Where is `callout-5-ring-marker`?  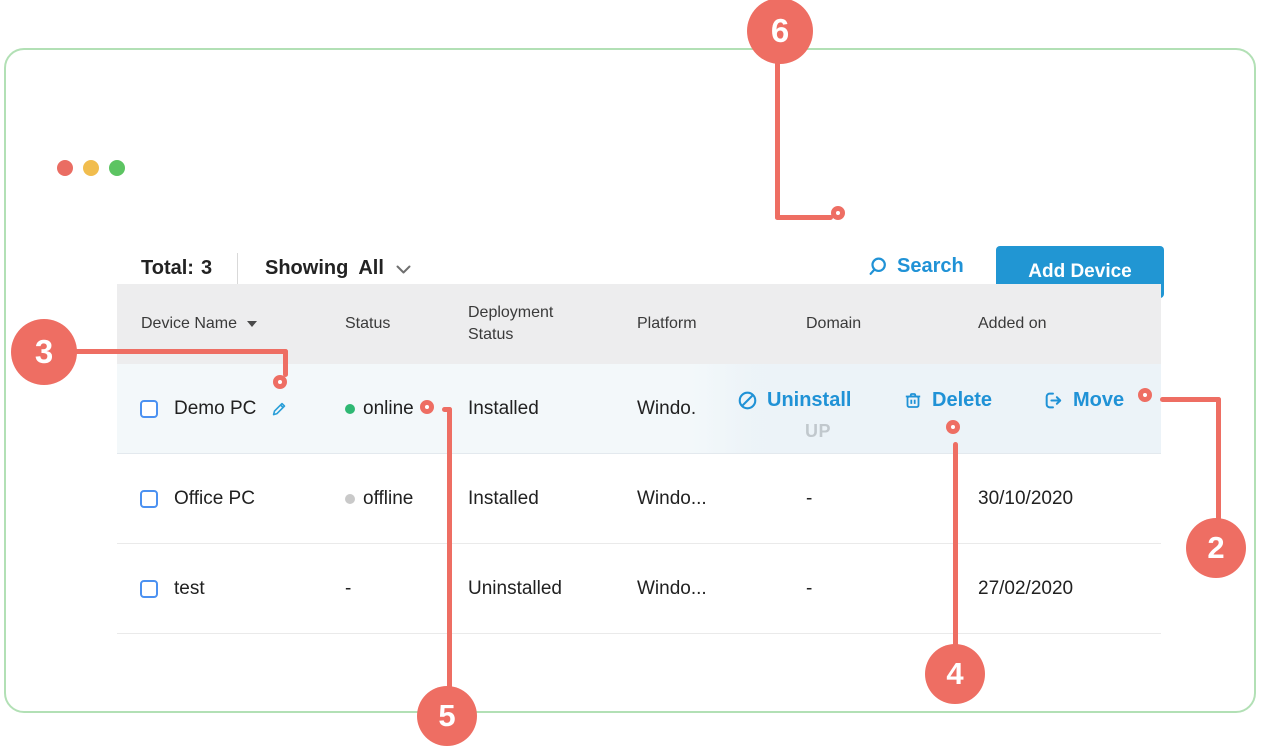
callout-5-ring-marker is located at coordinates (427, 407).